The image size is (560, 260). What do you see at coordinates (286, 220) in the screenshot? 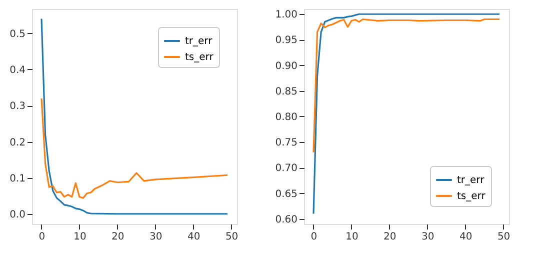
I see `y-tick-label: 0.60` at bounding box center [286, 220].